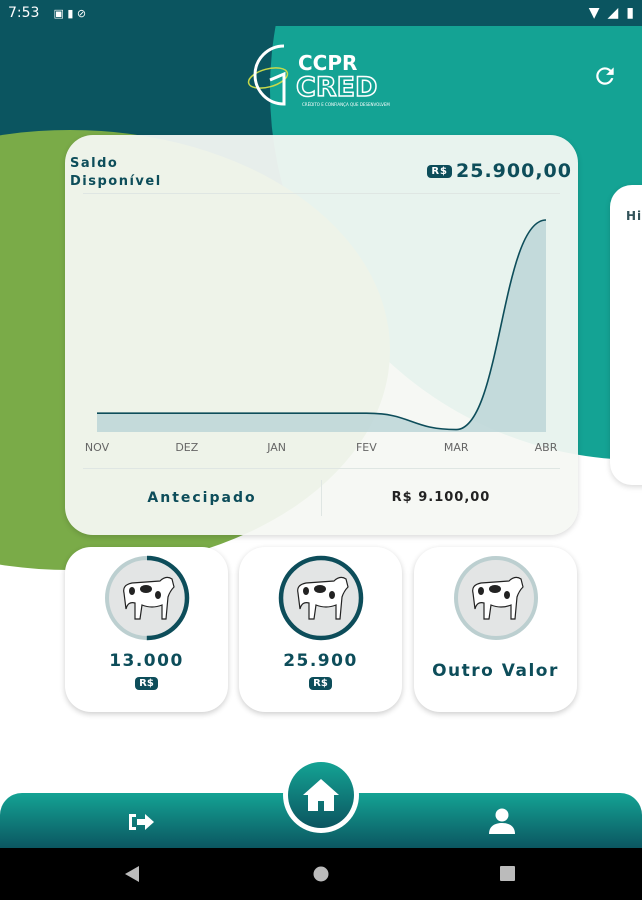 Image resolution: width=642 pixels, height=900 pixels. What do you see at coordinates (320, 661) in the screenshot?
I see `option-value: 25.900` at bounding box center [320, 661].